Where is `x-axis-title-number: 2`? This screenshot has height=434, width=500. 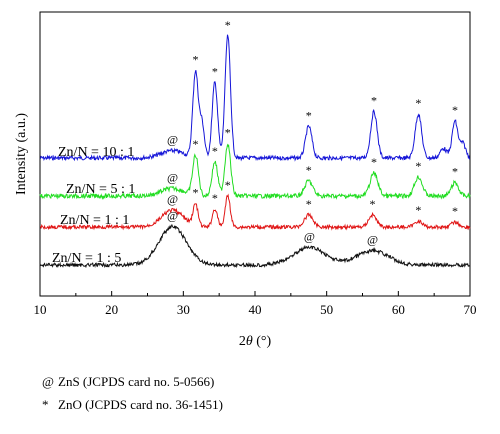
x-axis-title-number: 2 is located at coordinates (242, 341).